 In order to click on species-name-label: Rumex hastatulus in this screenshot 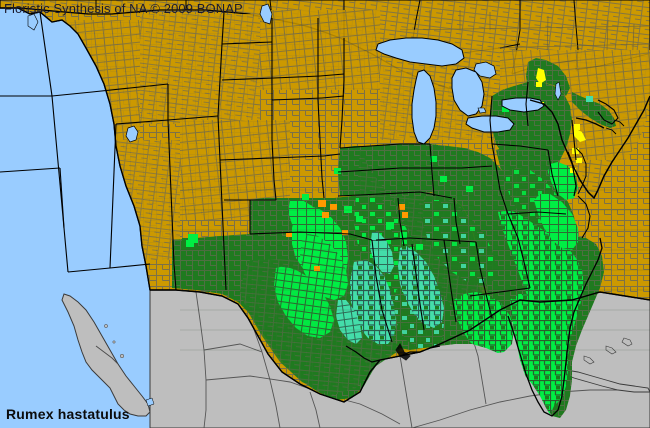, I will do `click(68, 414)`.